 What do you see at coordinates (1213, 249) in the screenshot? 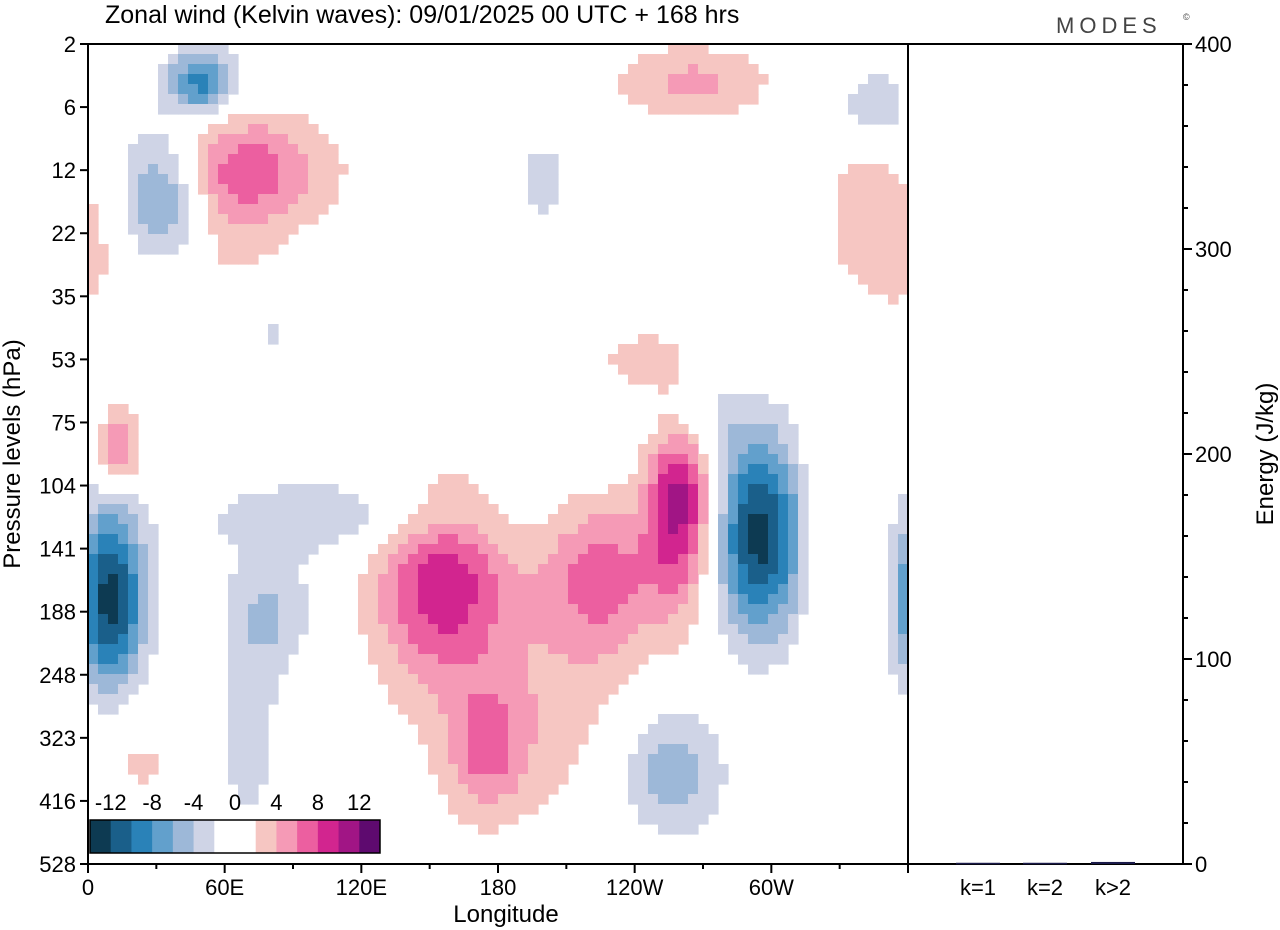
I see `energy-tick-label: 300` at bounding box center [1213, 249].